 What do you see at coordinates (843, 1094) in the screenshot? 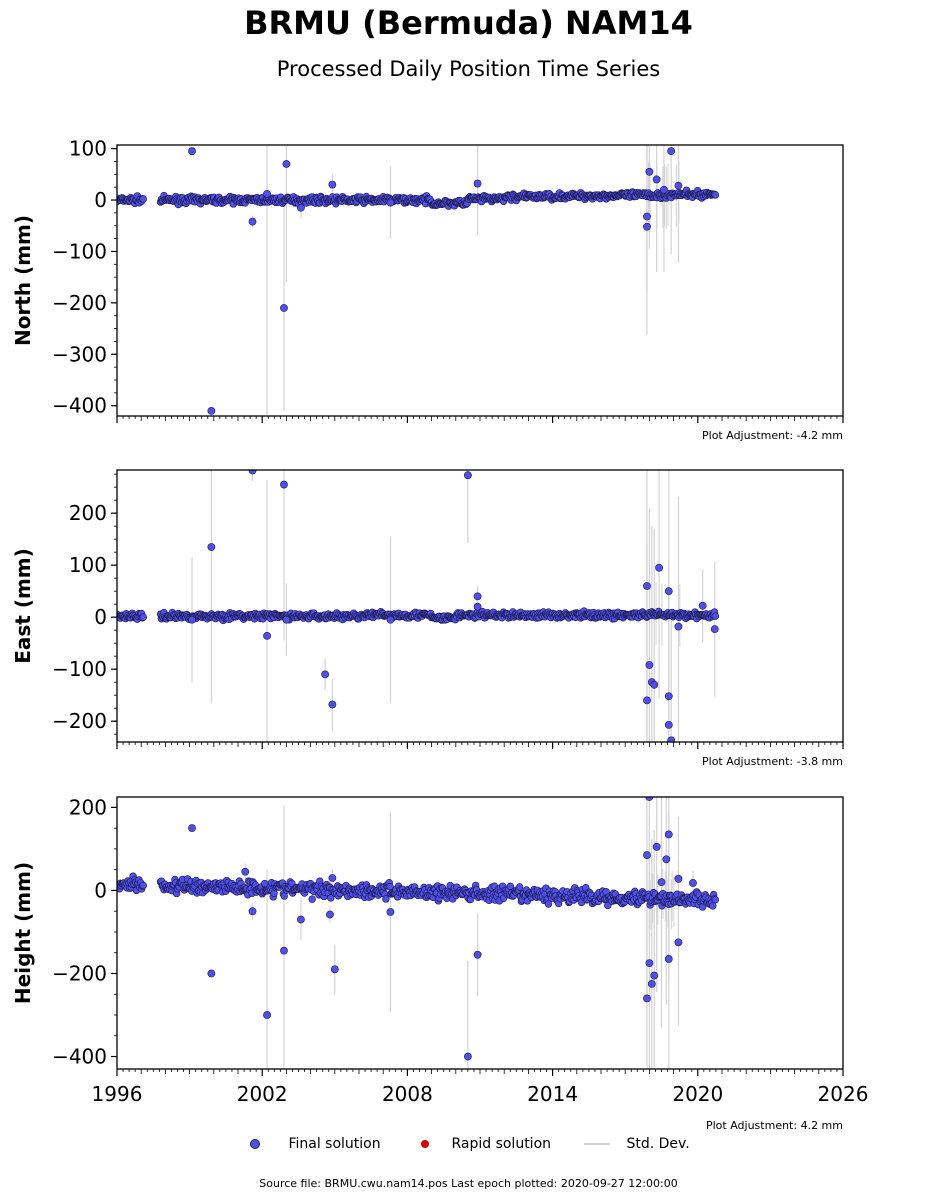
I see `height-xtick-label: 2026` at bounding box center [843, 1094].